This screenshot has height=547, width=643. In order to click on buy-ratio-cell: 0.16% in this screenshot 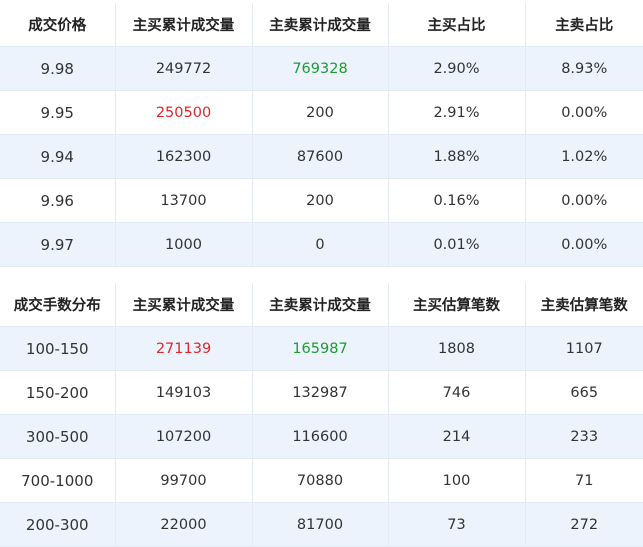, I will do `click(457, 200)`.